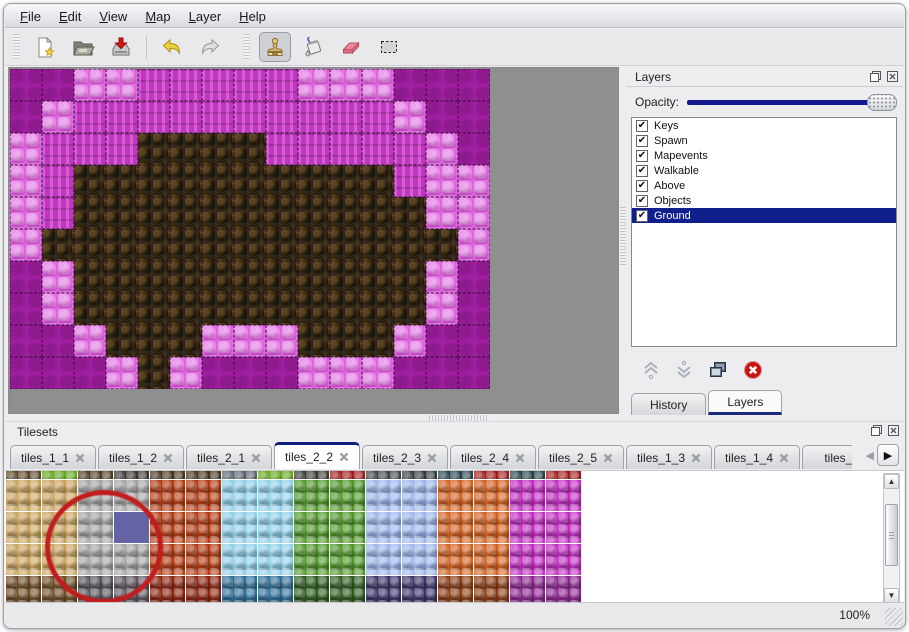  What do you see at coordinates (172, 47) in the screenshot?
I see `undo-button` at bounding box center [172, 47].